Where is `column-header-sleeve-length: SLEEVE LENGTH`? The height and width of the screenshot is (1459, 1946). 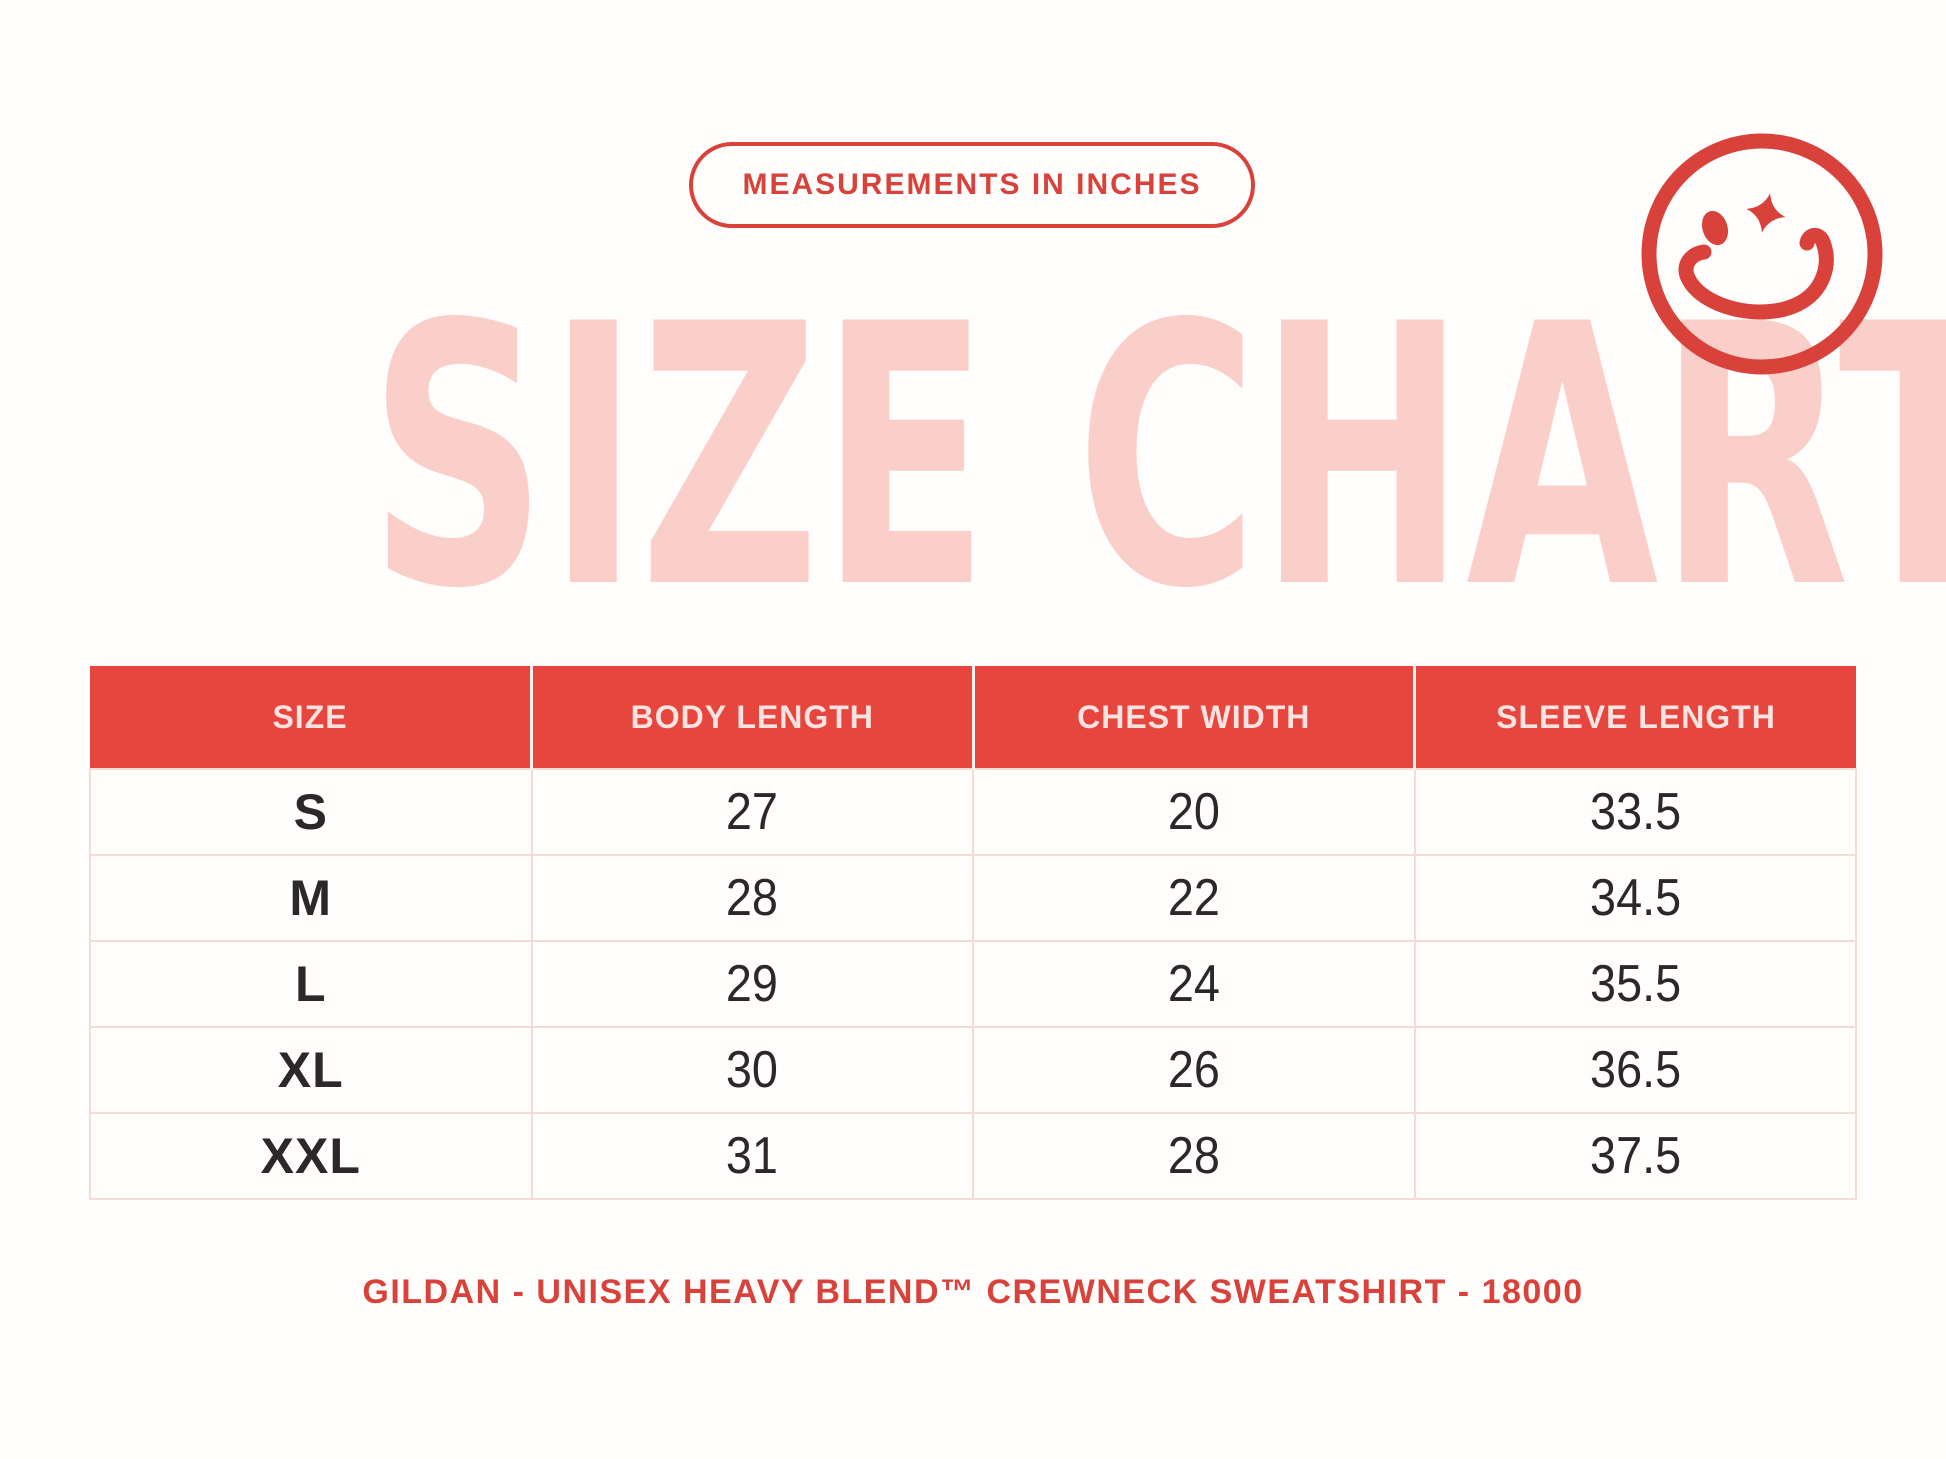 column-header-sleeve-length: SLEEVE LENGTH is located at coordinates (1634, 717).